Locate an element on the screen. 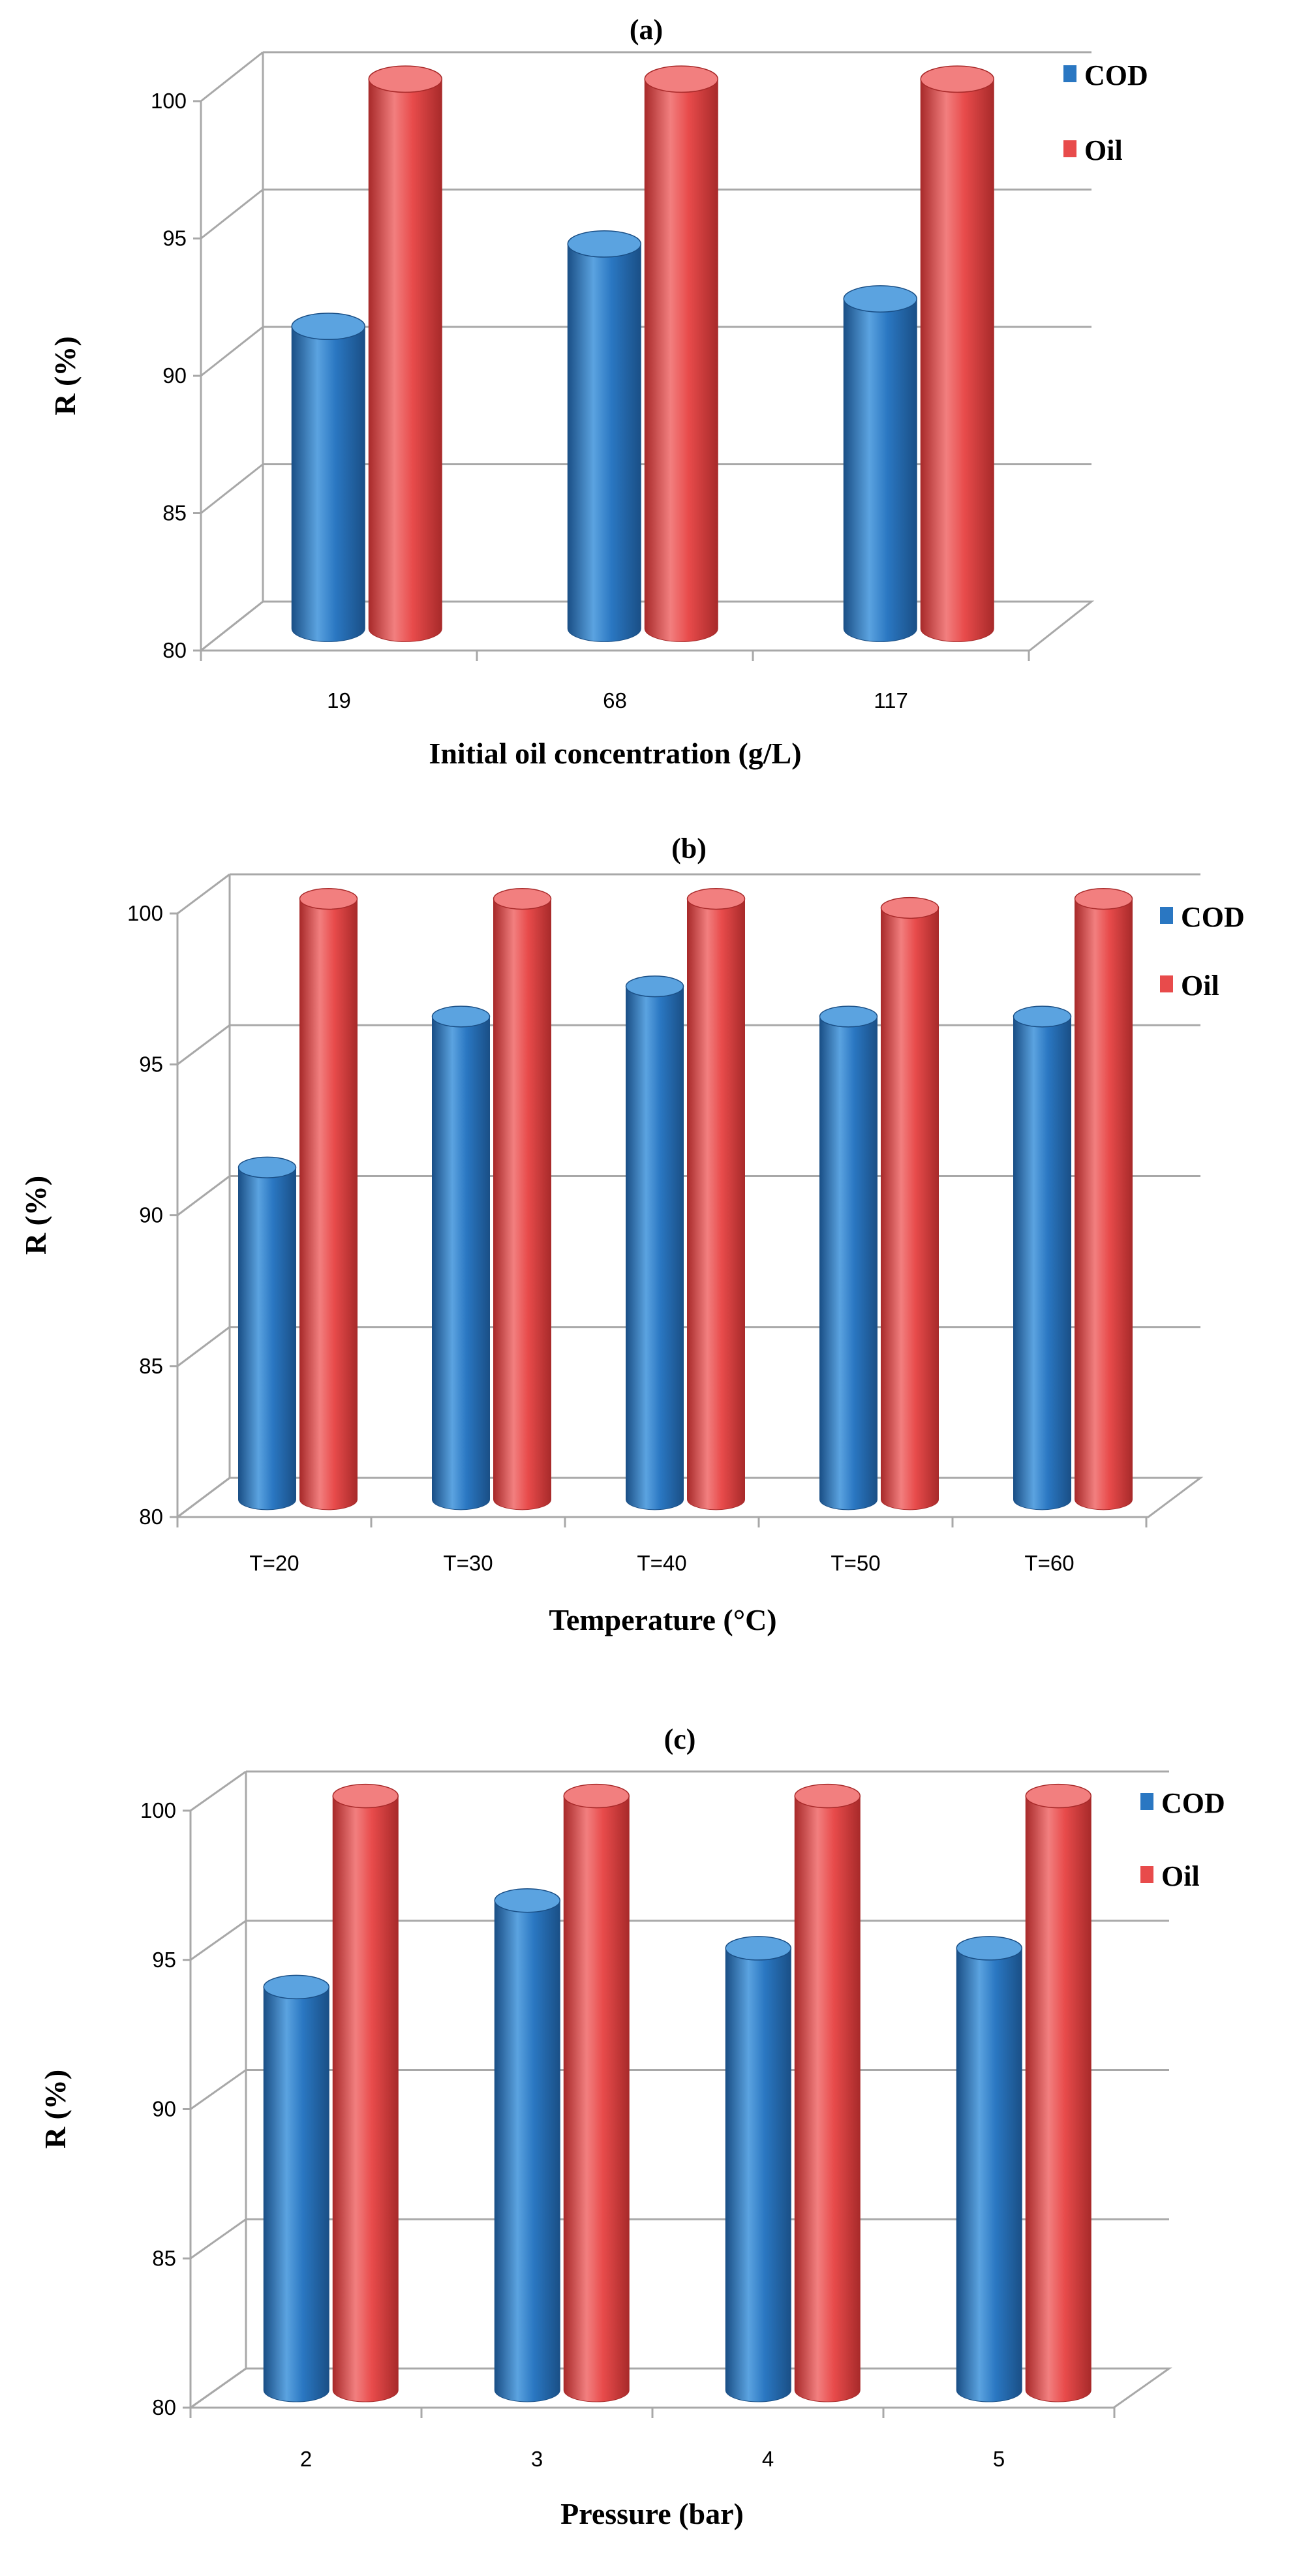  x-axis-label: Pressure (bar) is located at coordinates (652, 2513).